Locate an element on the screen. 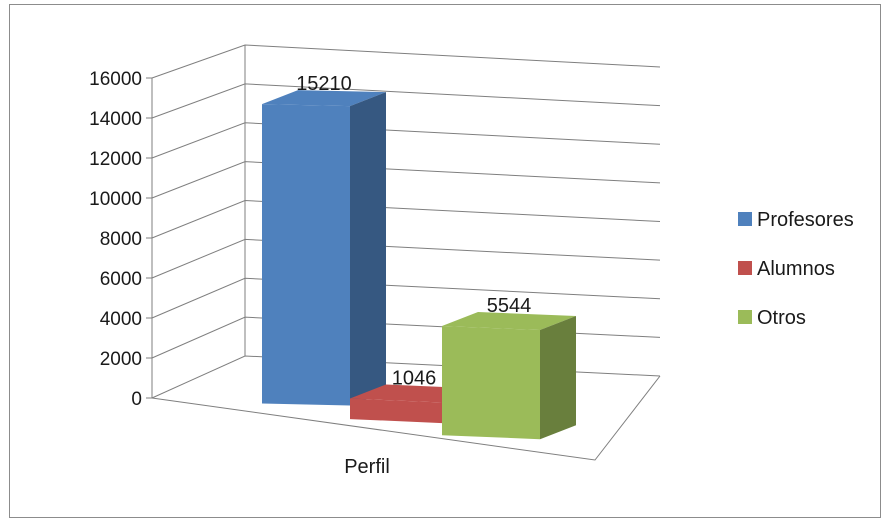  bar-top-otros is located at coordinates (509, 321).